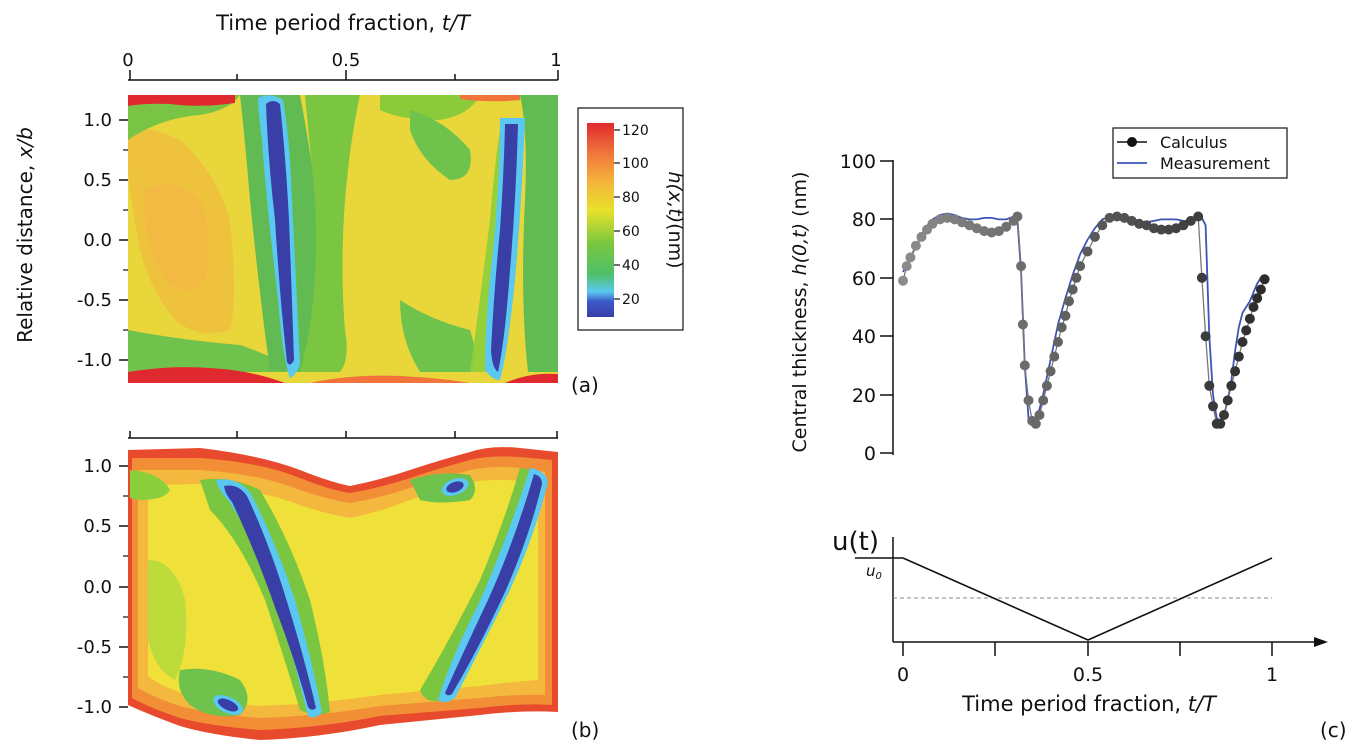 The height and width of the screenshot is (745, 1366). I want to click on panel-c-y-ticks, so click(886, 307).